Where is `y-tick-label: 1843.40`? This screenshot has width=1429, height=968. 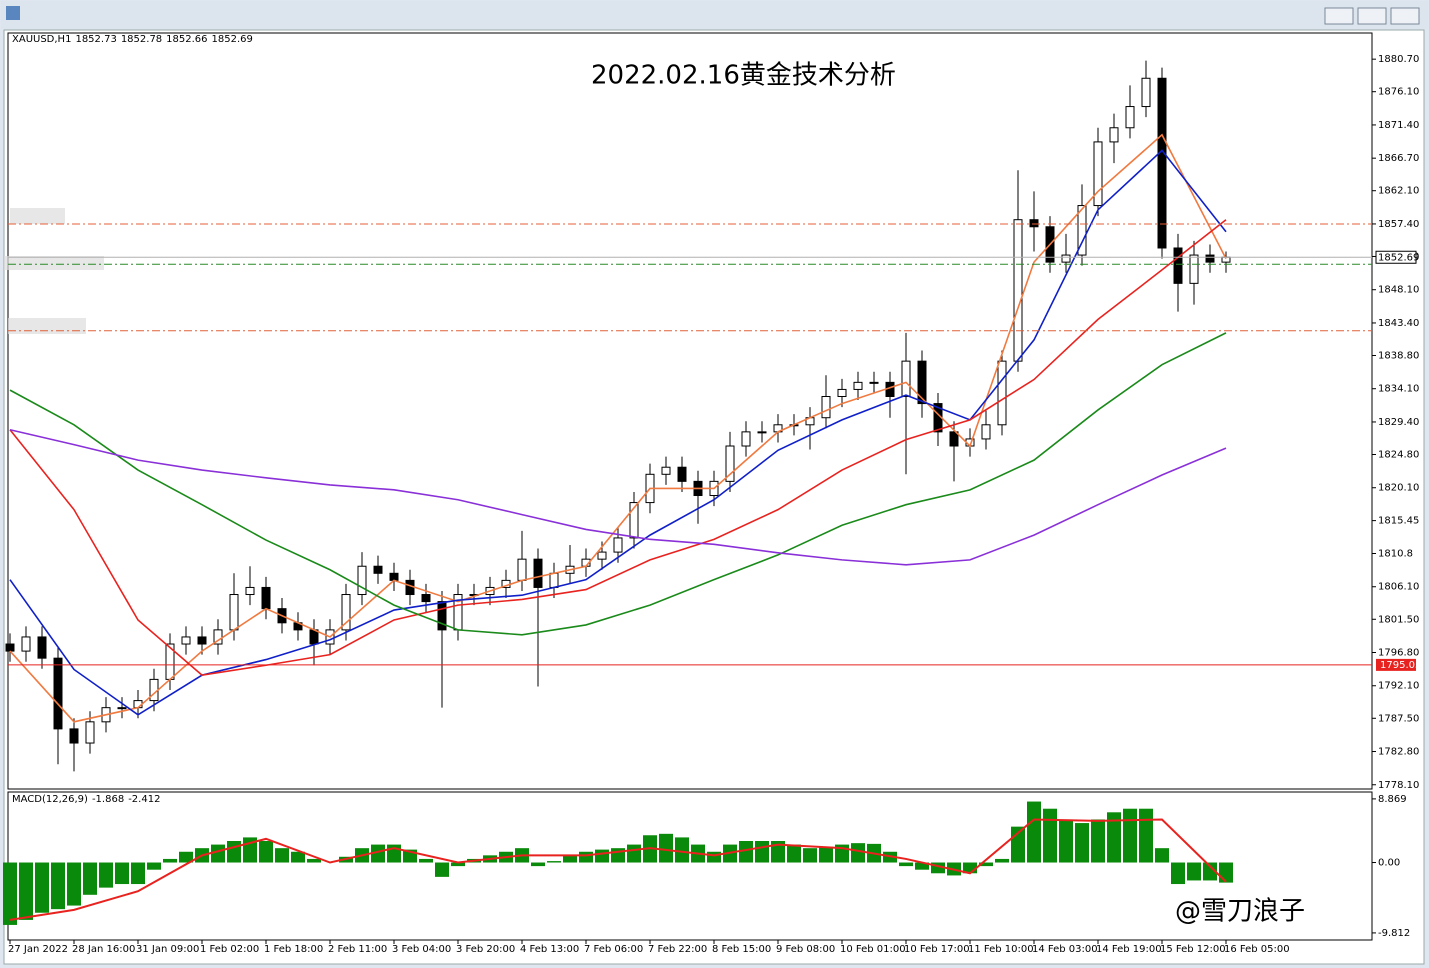 y-tick-label: 1843.40 is located at coordinates (1398, 323).